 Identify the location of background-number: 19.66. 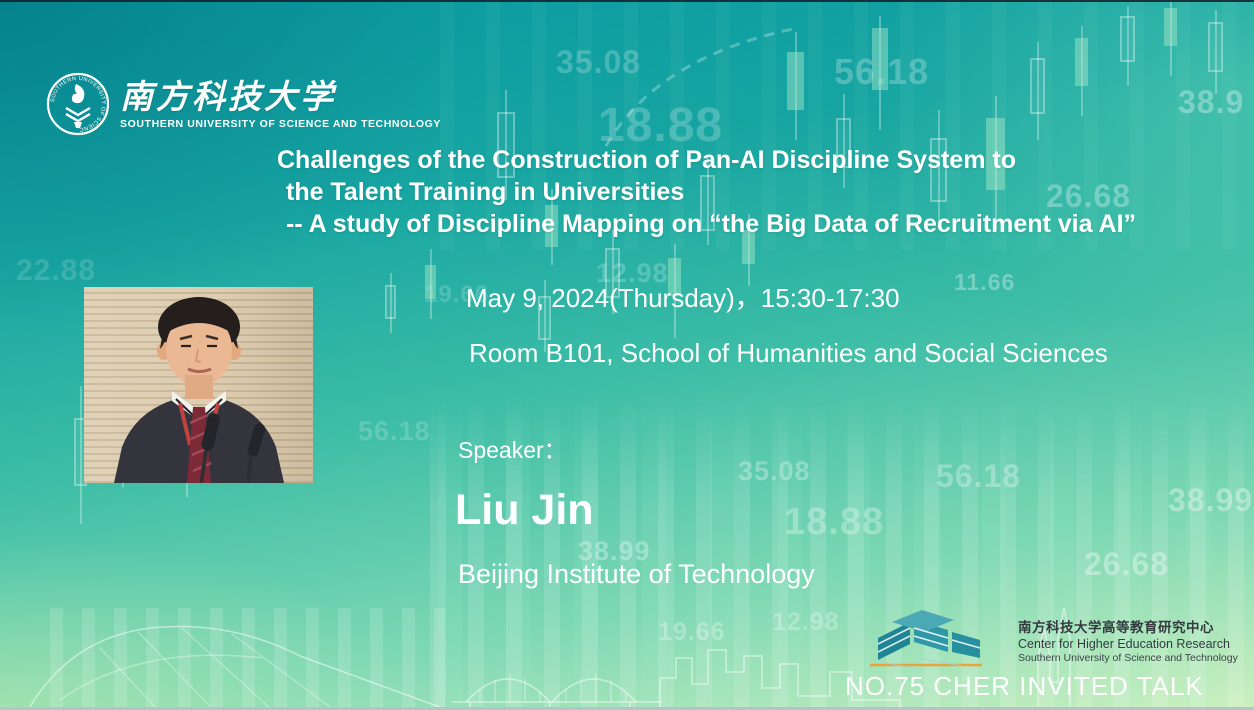
(692, 632).